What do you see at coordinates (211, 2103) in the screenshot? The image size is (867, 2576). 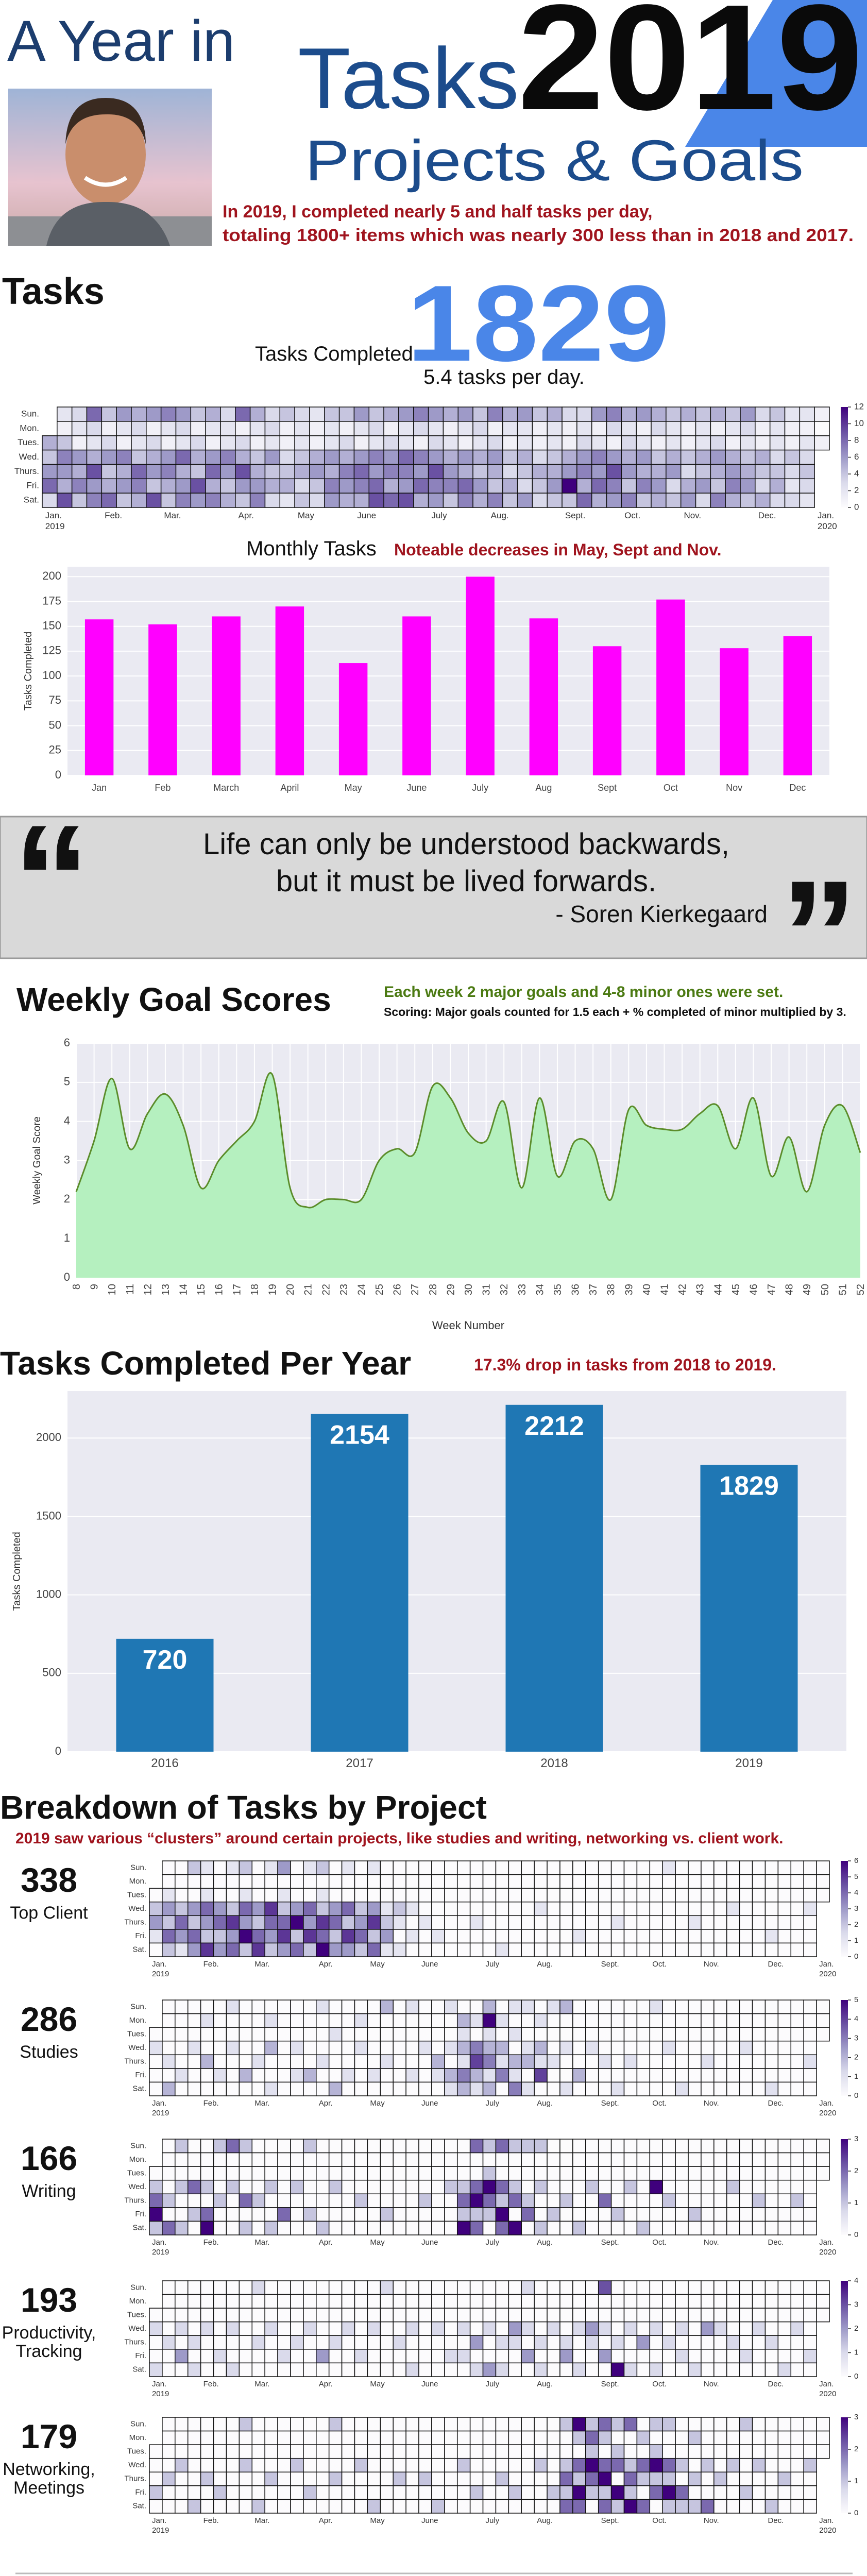 I see `month-label: Feb.` at bounding box center [211, 2103].